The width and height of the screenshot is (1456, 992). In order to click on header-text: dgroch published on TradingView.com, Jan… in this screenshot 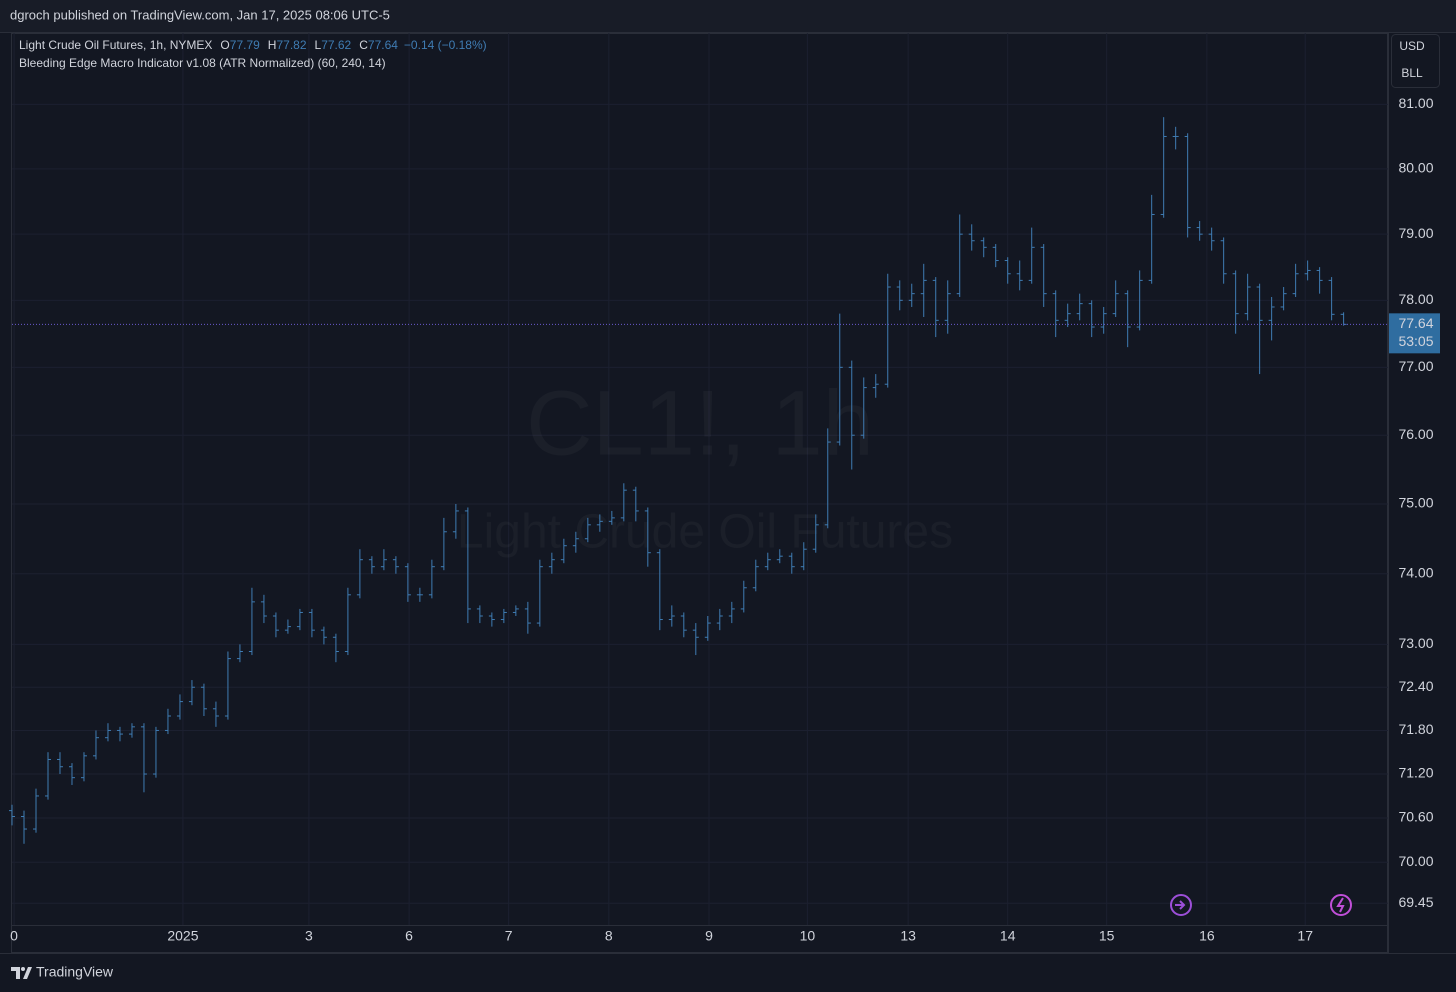, I will do `click(200, 14)`.